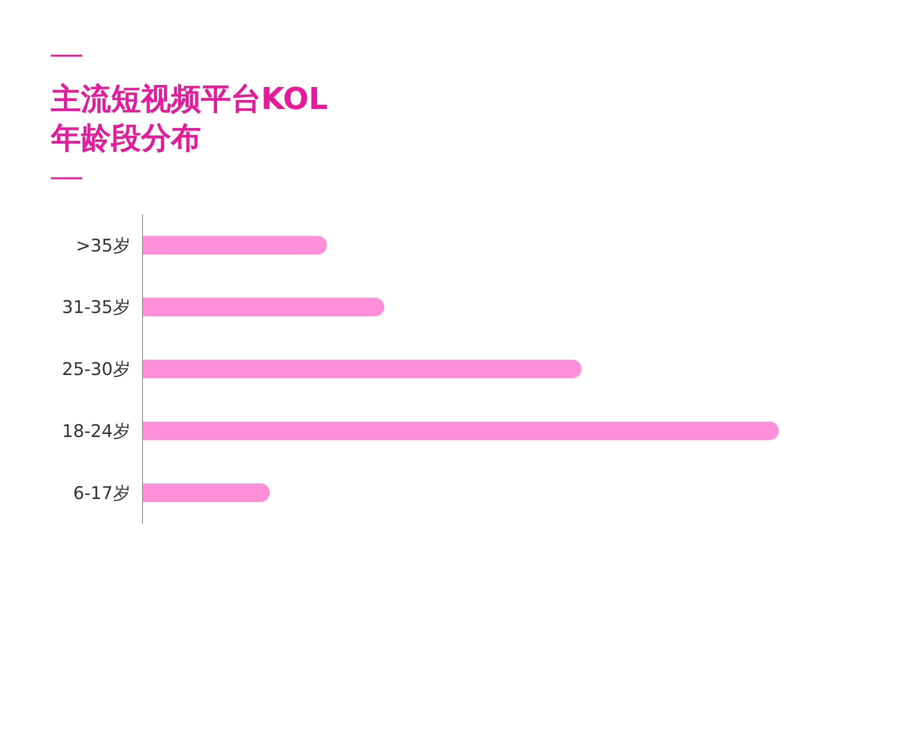 The height and width of the screenshot is (740, 900). Describe the element at coordinates (96, 432) in the screenshot. I see `y-tick-label: 18-24岁` at that location.